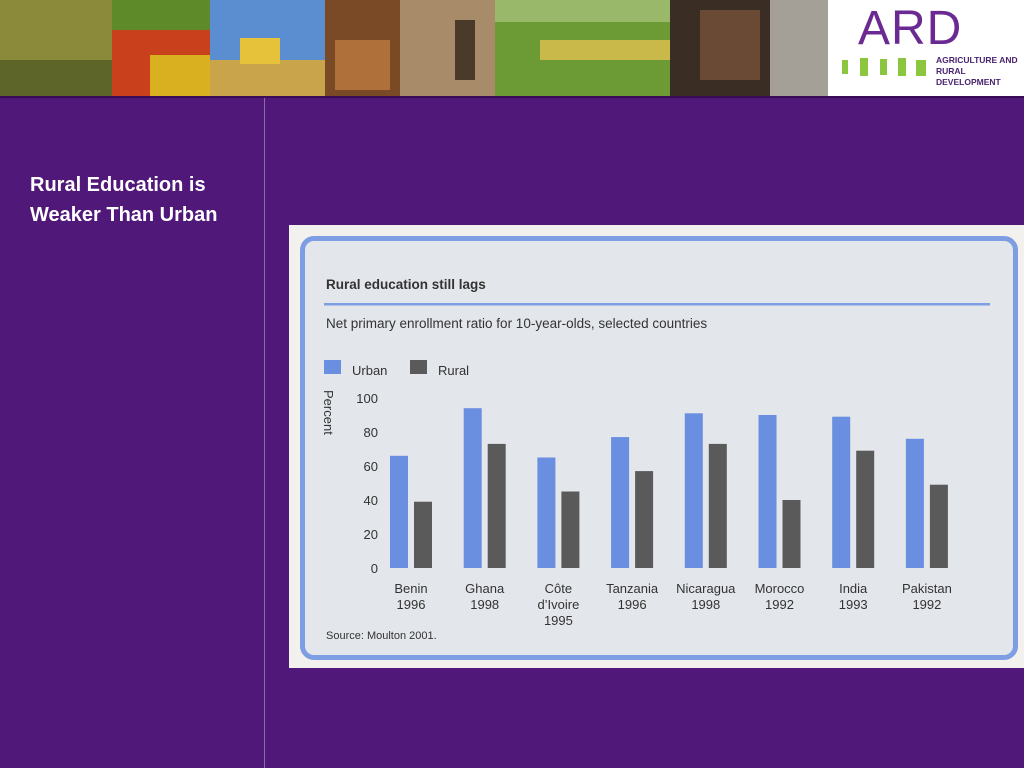 The height and width of the screenshot is (768, 1024). Describe the element at coordinates (669, 488) in the screenshot. I see `bars` at that location.